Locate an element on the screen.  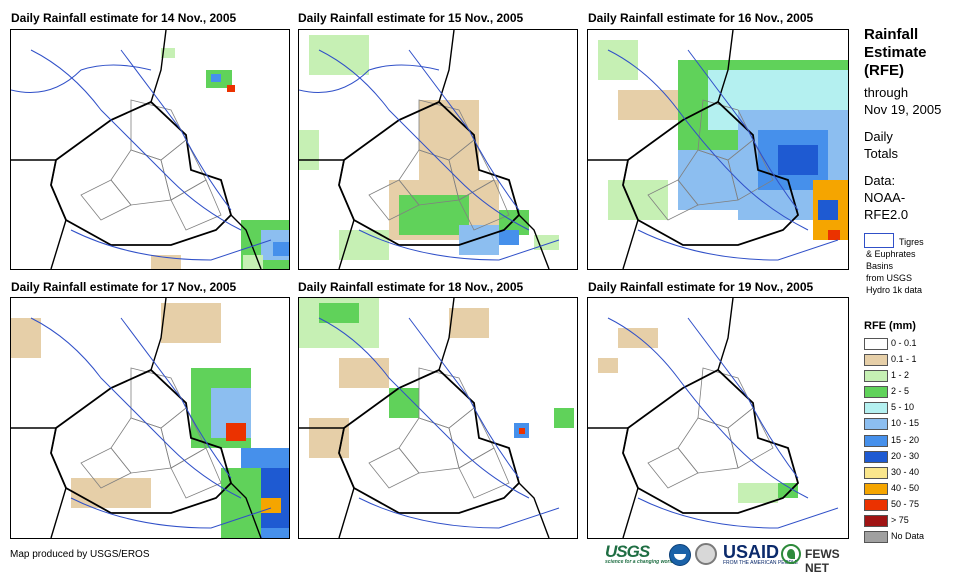
data-source-line: Data: is located at coordinates (880, 180).